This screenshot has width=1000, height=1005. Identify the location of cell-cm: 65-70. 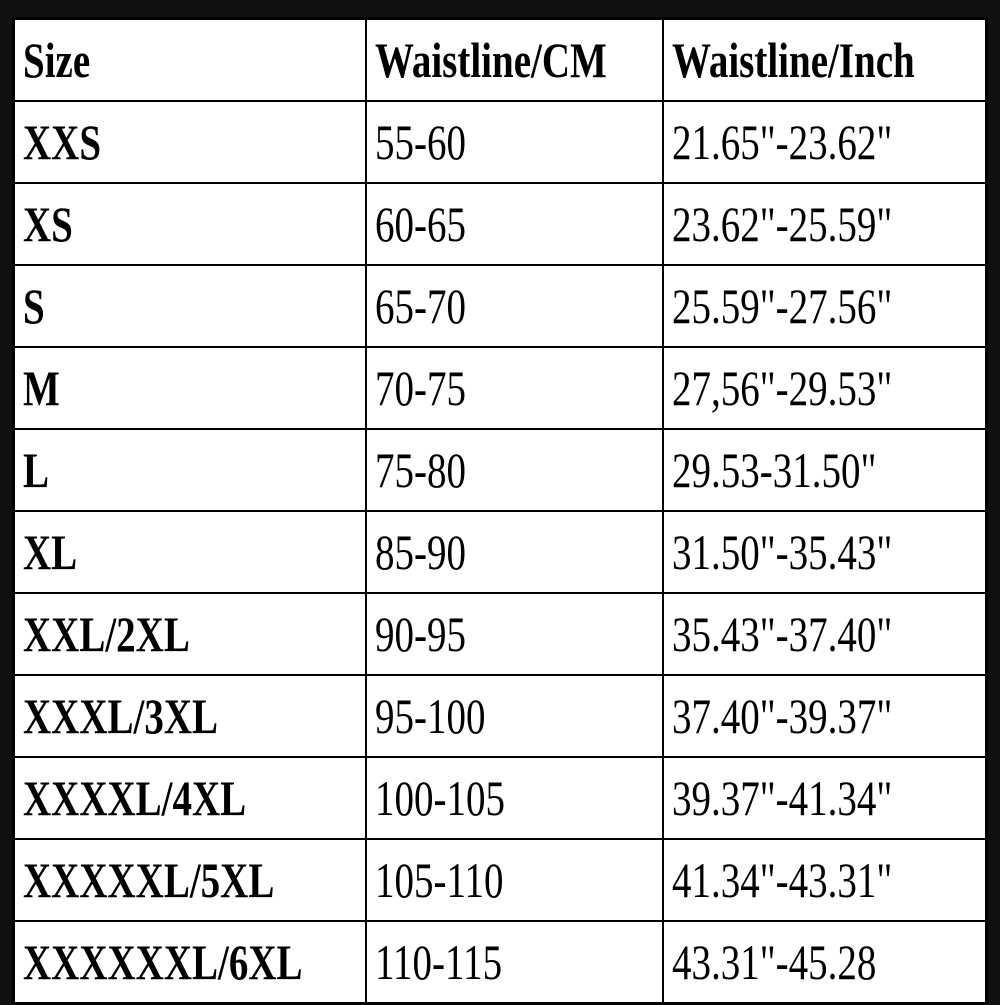
(514, 306).